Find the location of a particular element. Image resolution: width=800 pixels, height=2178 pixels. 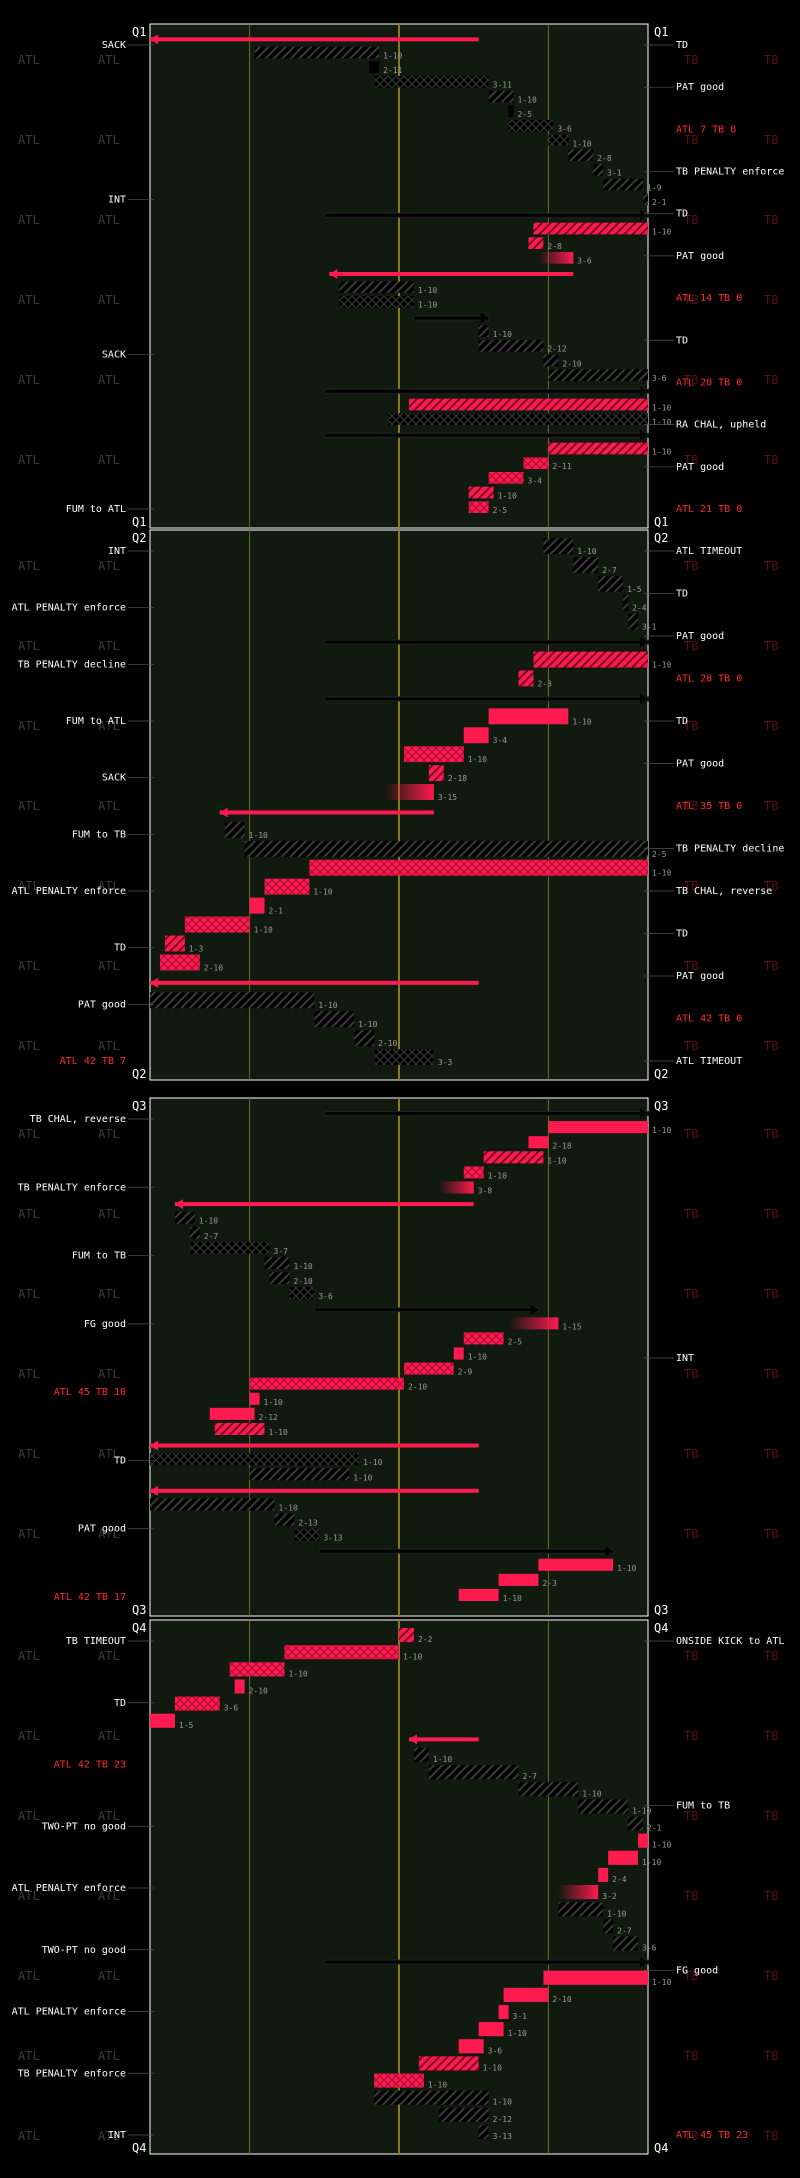

tb-pat-bar is located at coordinates (486, 435).